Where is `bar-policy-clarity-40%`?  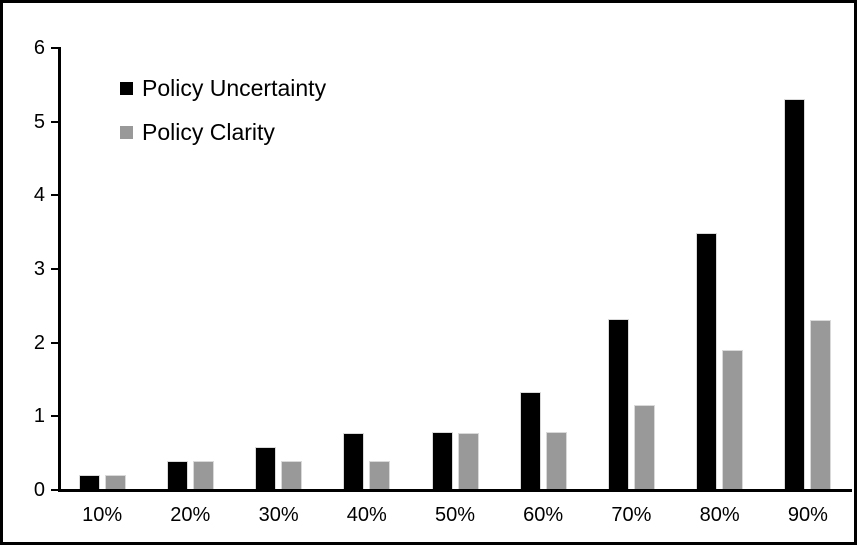 bar-policy-clarity-40% is located at coordinates (380, 475).